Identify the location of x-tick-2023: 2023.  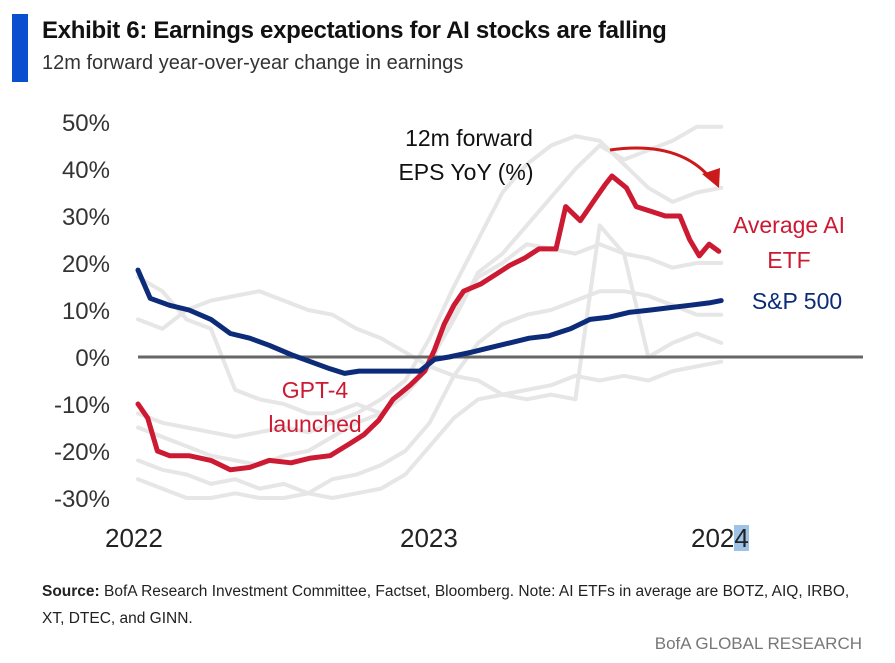
(429, 538).